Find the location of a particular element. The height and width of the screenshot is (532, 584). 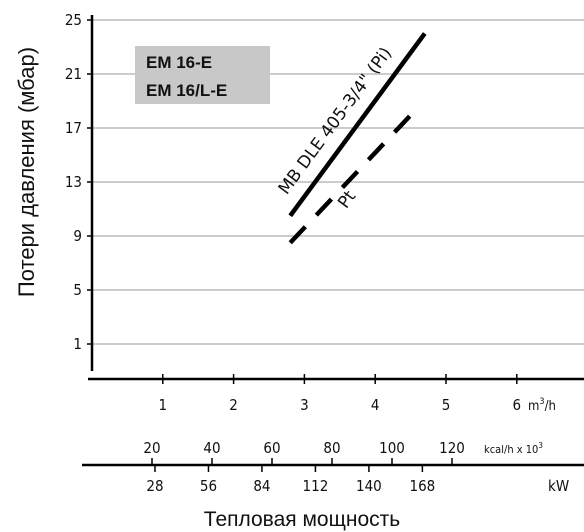

kcal-tick-label-60: 60 is located at coordinates (271, 448).